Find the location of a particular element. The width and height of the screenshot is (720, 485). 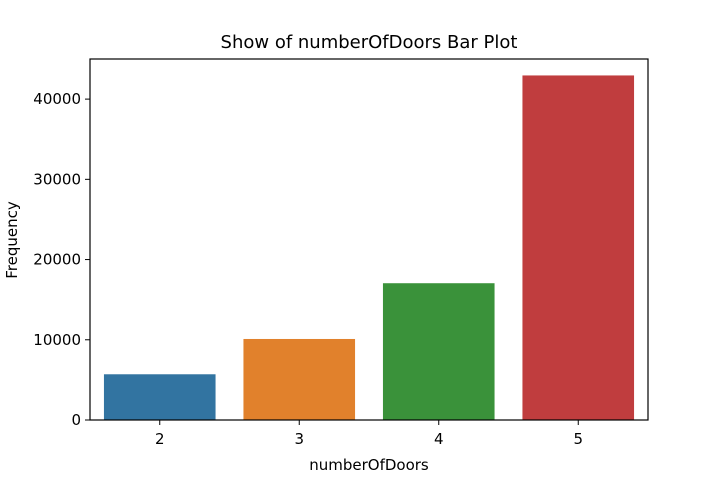

x-tick-label-2: 2 is located at coordinates (160, 439).